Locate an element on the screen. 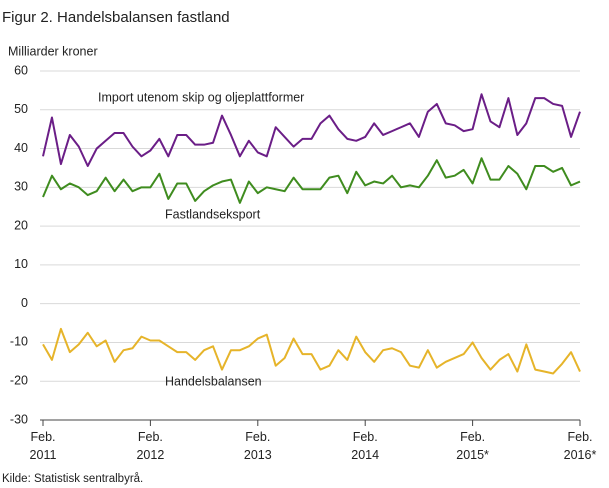 This screenshot has height=488, width=609. source: Kilde: Statistisk sentralbyrå. is located at coordinates (72, 479).